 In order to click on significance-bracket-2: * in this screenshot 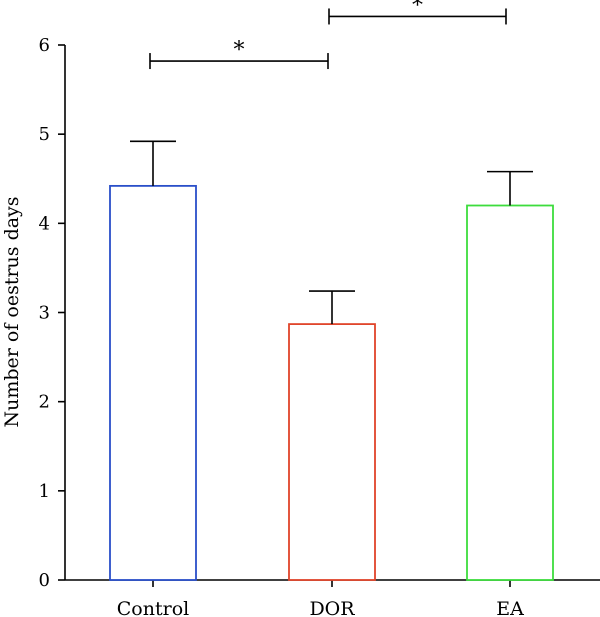, I will do `click(417, 12)`.